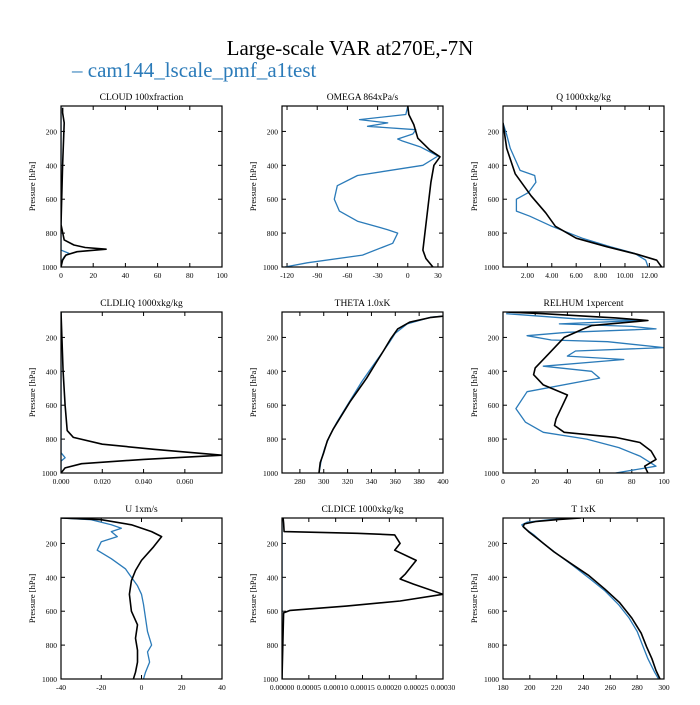 The width and height of the screenshot is (700, 705). I want to click on x-tick-label: 340, so click(372, 481).